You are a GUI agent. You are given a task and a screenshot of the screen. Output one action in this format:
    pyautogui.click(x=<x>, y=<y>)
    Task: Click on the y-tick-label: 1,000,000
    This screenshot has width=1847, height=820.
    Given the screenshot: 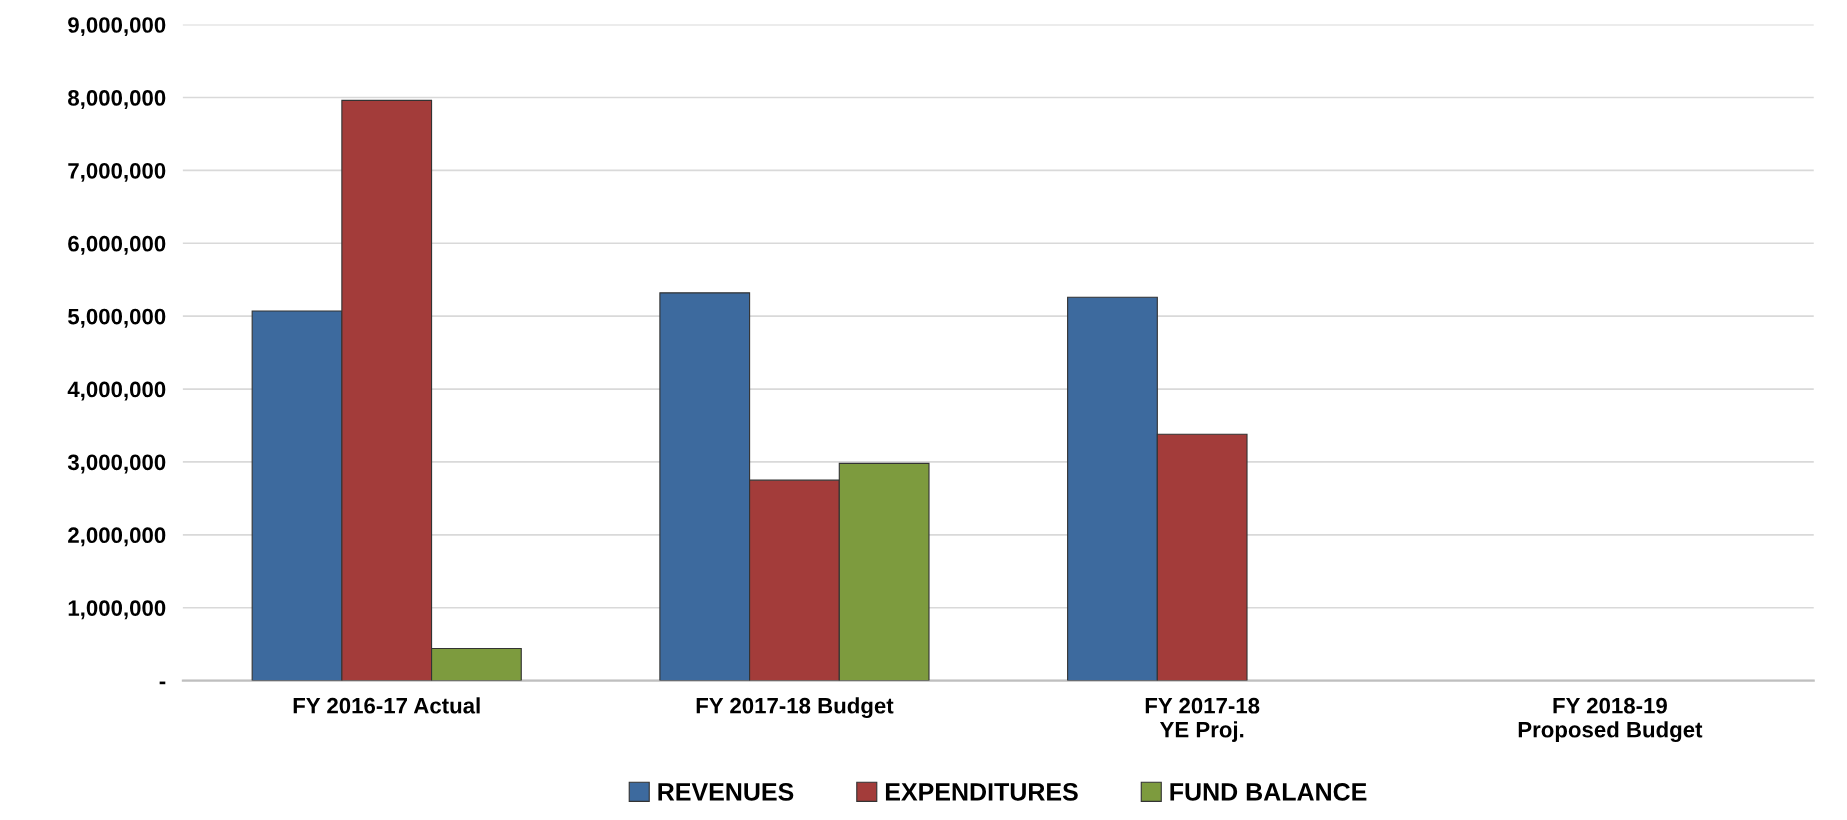 What is the action you would take?
    pyautogui.click(x=117, y=610)
    